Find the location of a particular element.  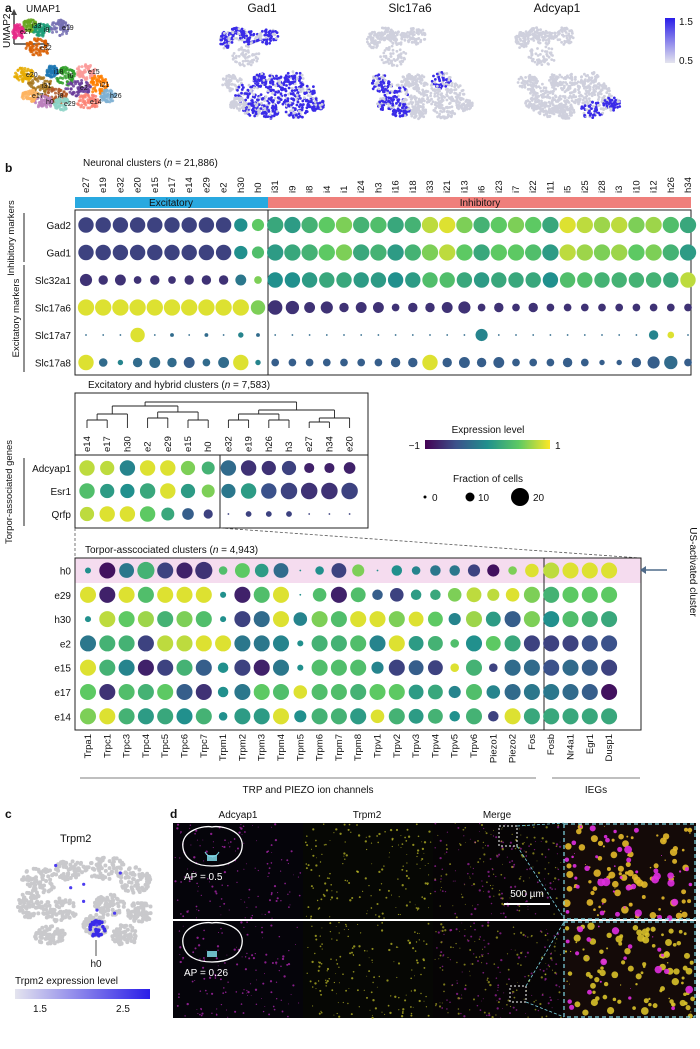

gene-tick-label: Trpv6 is located at coordinates (474, 746).